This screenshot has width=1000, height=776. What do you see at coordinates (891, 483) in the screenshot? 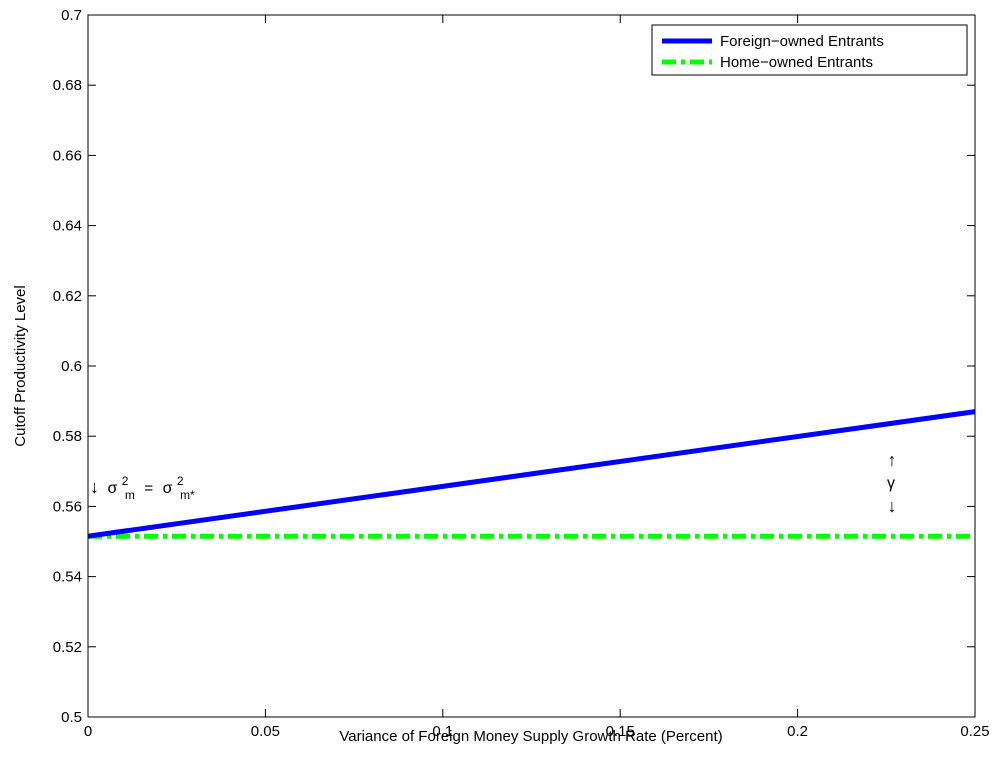
I see `gamma-symbol: γ` at bounding box center [891, 483].